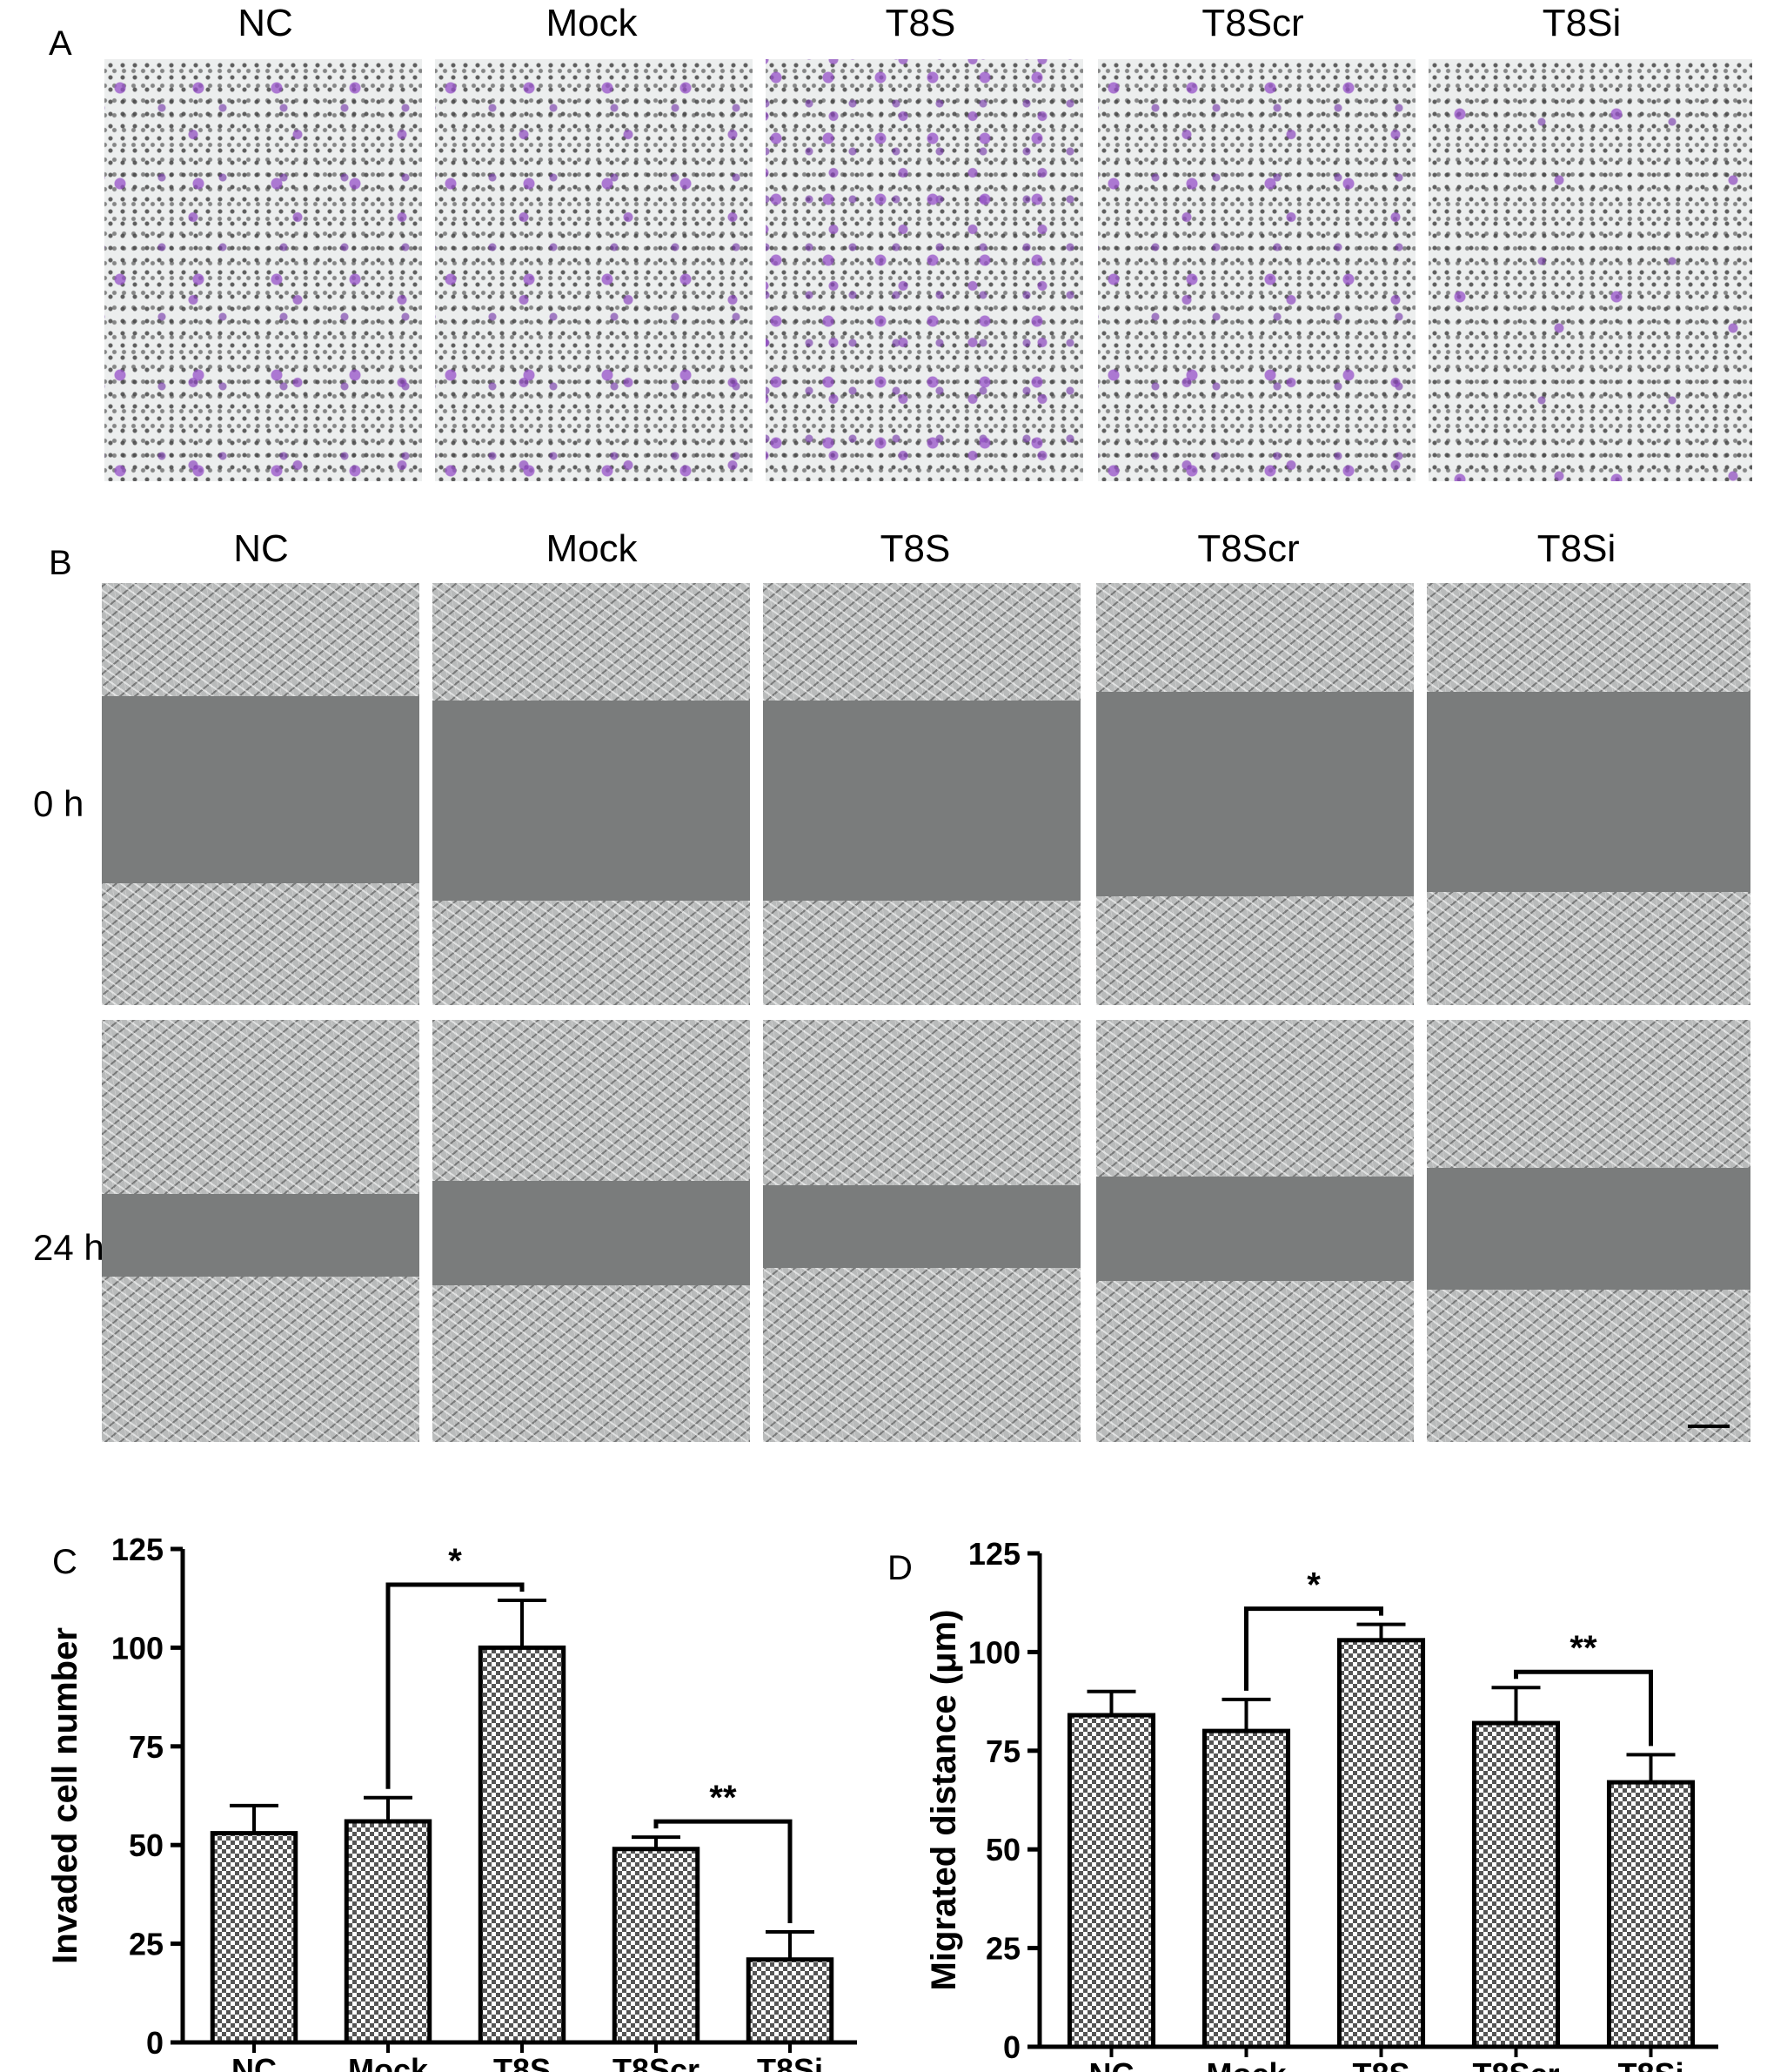  What do you see at coordinates (1588, 794) in the screenshot?
I see `wound-image-t8si-0h` at bounding box center [1588, 794].